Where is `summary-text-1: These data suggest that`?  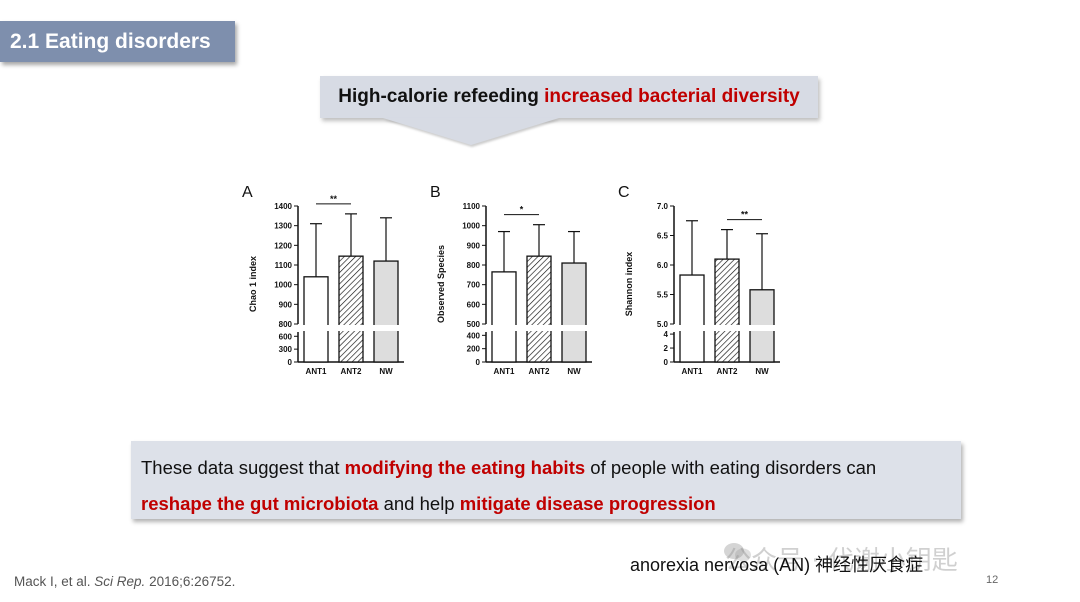
summary-text-1: These data suggest that is located at coordinates (243, 467).